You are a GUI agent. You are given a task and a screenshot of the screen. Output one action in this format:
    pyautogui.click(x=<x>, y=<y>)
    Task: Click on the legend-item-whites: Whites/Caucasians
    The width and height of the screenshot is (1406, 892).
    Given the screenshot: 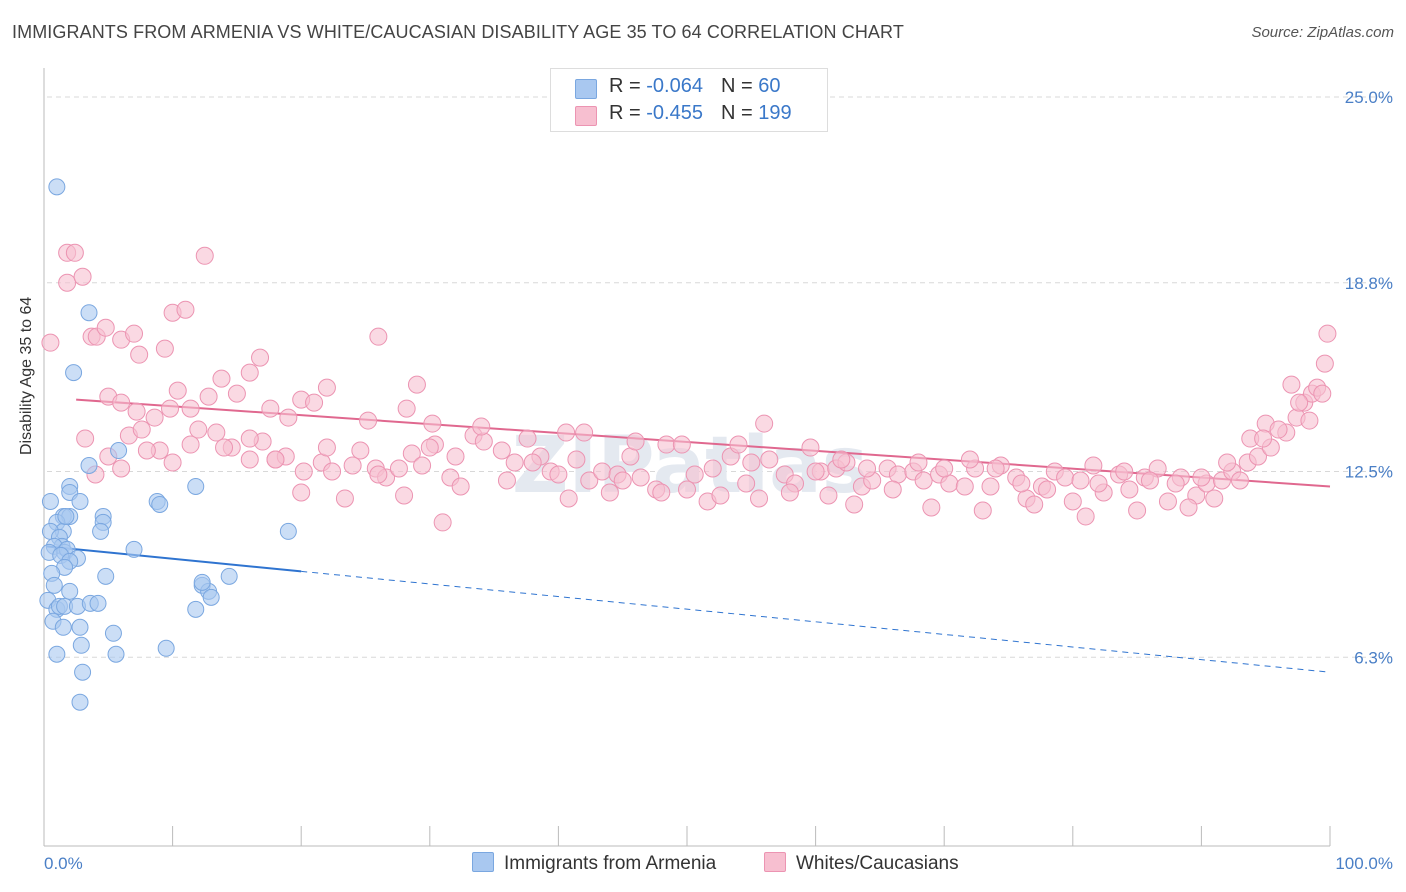 What is the action you would take?
    pyautogui.click(x=861, y=863)
    